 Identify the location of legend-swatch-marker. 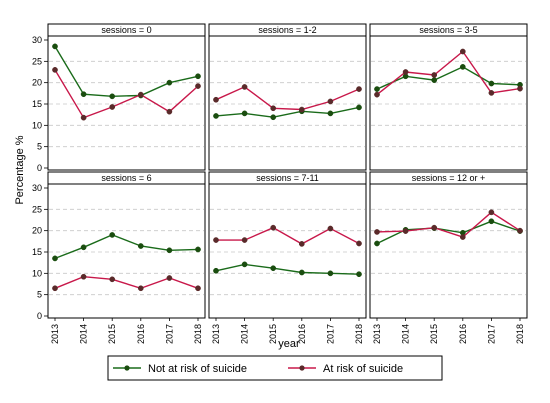
(302, 368).